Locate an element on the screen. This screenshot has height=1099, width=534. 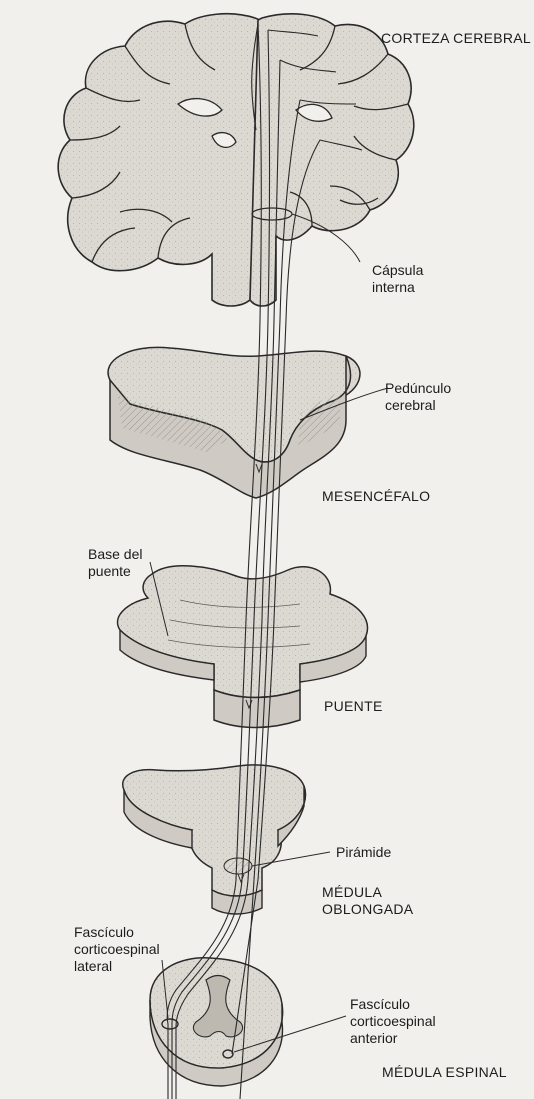
label-fasciculo-lateral: Fascículo corticoespinal lateral is located at coordinates (117, 949).